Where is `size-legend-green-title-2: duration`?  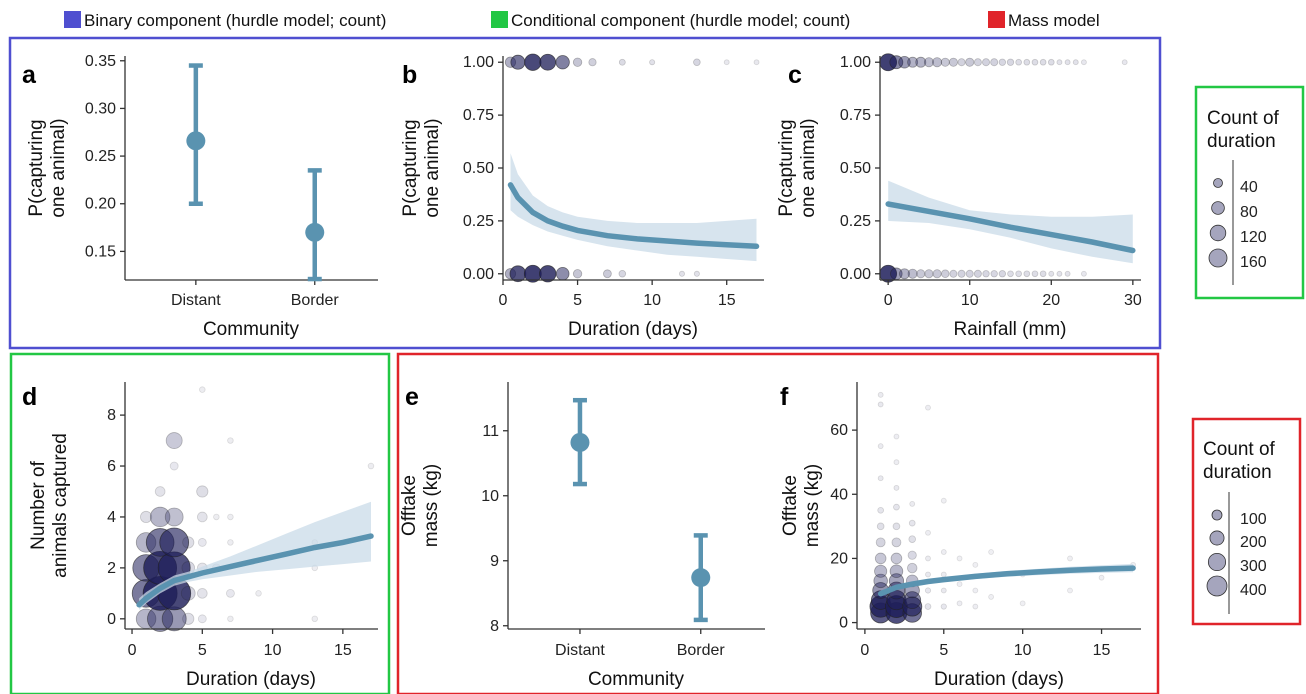
size-legend-green-title-2: duration is located at coordinates (1241, 141).